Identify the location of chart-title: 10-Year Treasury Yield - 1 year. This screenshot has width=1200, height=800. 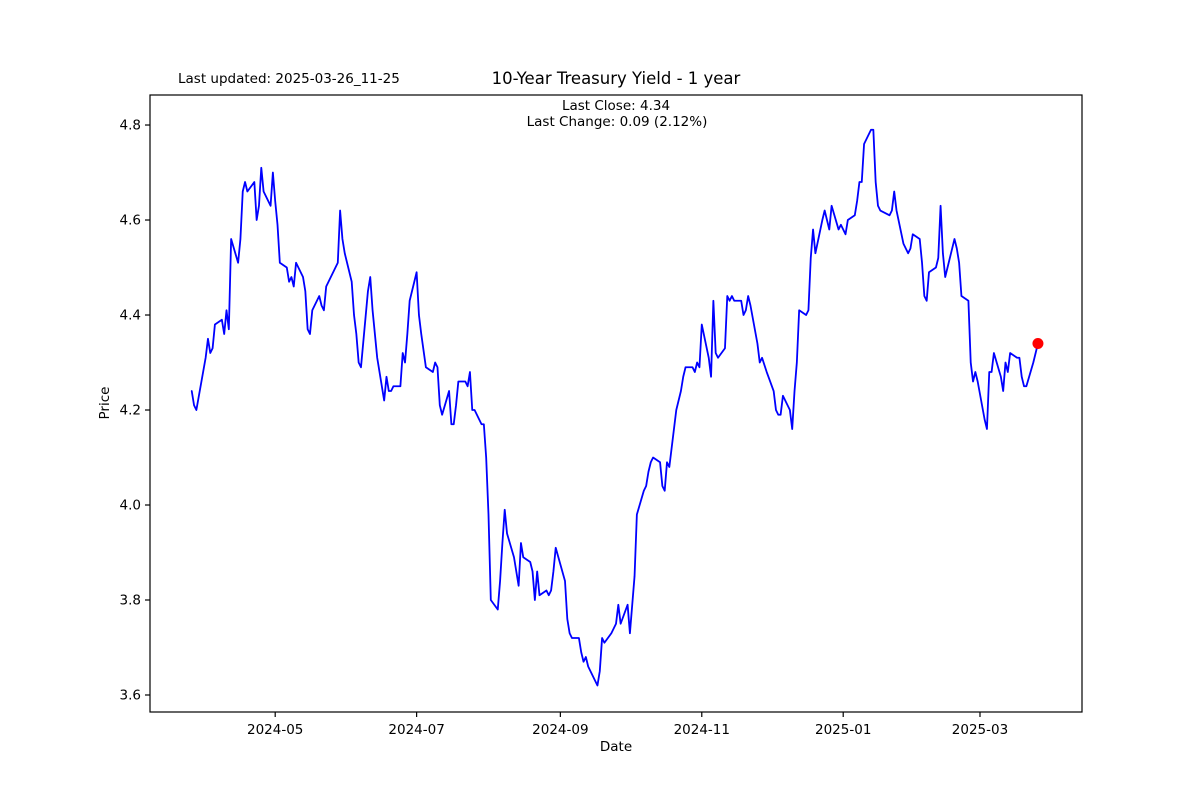
(616, 78).